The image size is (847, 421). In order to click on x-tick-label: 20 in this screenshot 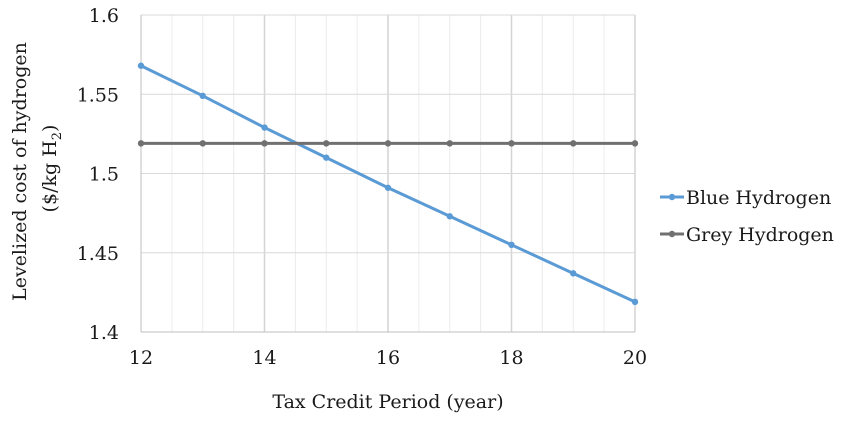, I will do `click(635, 358)`.